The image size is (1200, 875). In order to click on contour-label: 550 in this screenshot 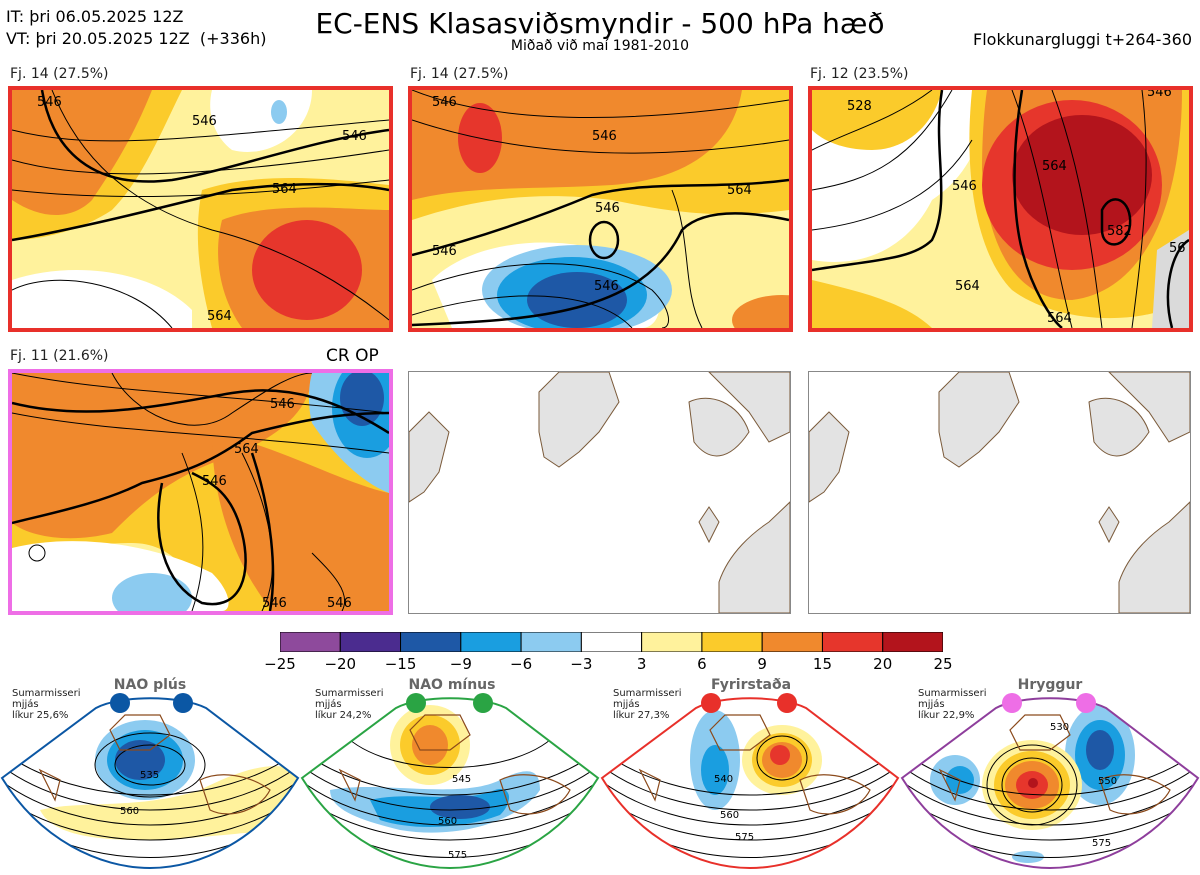, I will do `click(1107, 781)`.